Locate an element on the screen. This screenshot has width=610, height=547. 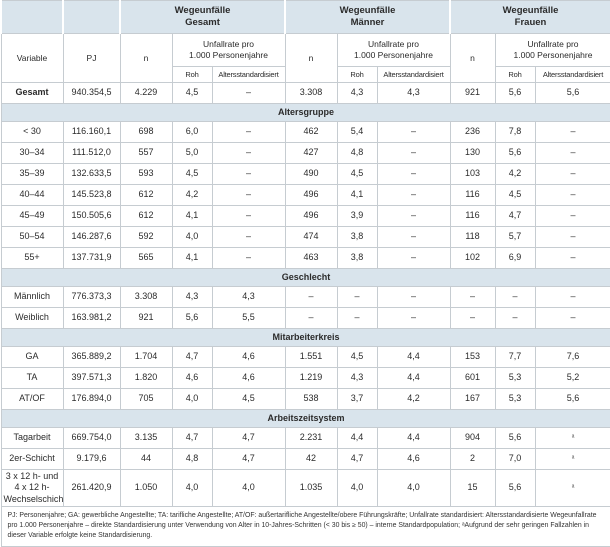
value-cell: 1.820 is located at coordinates (146, 378).